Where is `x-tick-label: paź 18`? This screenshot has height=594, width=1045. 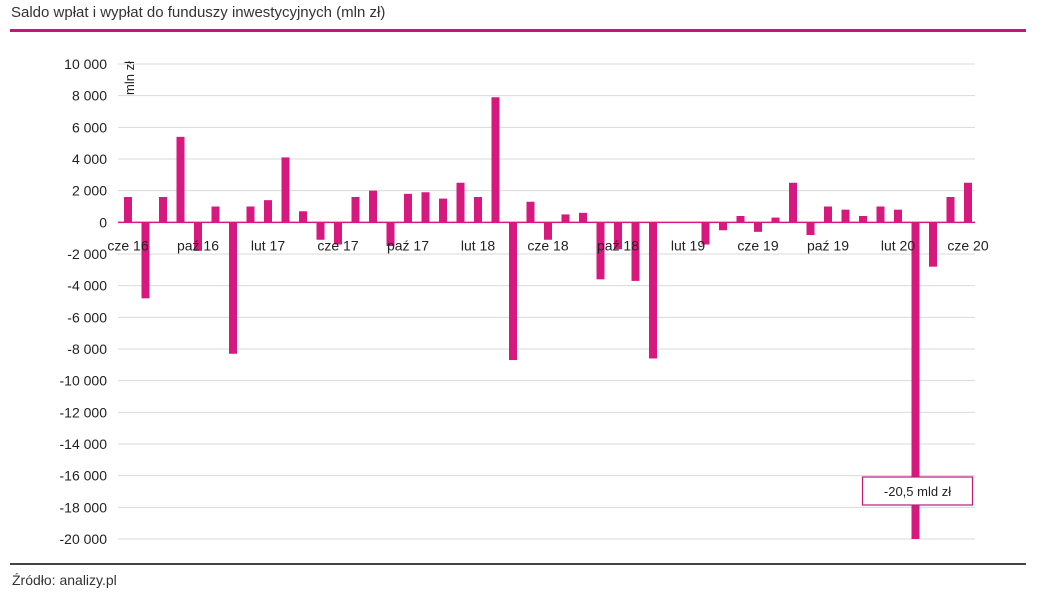
x-tick-label: paź 18 is located at coordinates (618, 245).